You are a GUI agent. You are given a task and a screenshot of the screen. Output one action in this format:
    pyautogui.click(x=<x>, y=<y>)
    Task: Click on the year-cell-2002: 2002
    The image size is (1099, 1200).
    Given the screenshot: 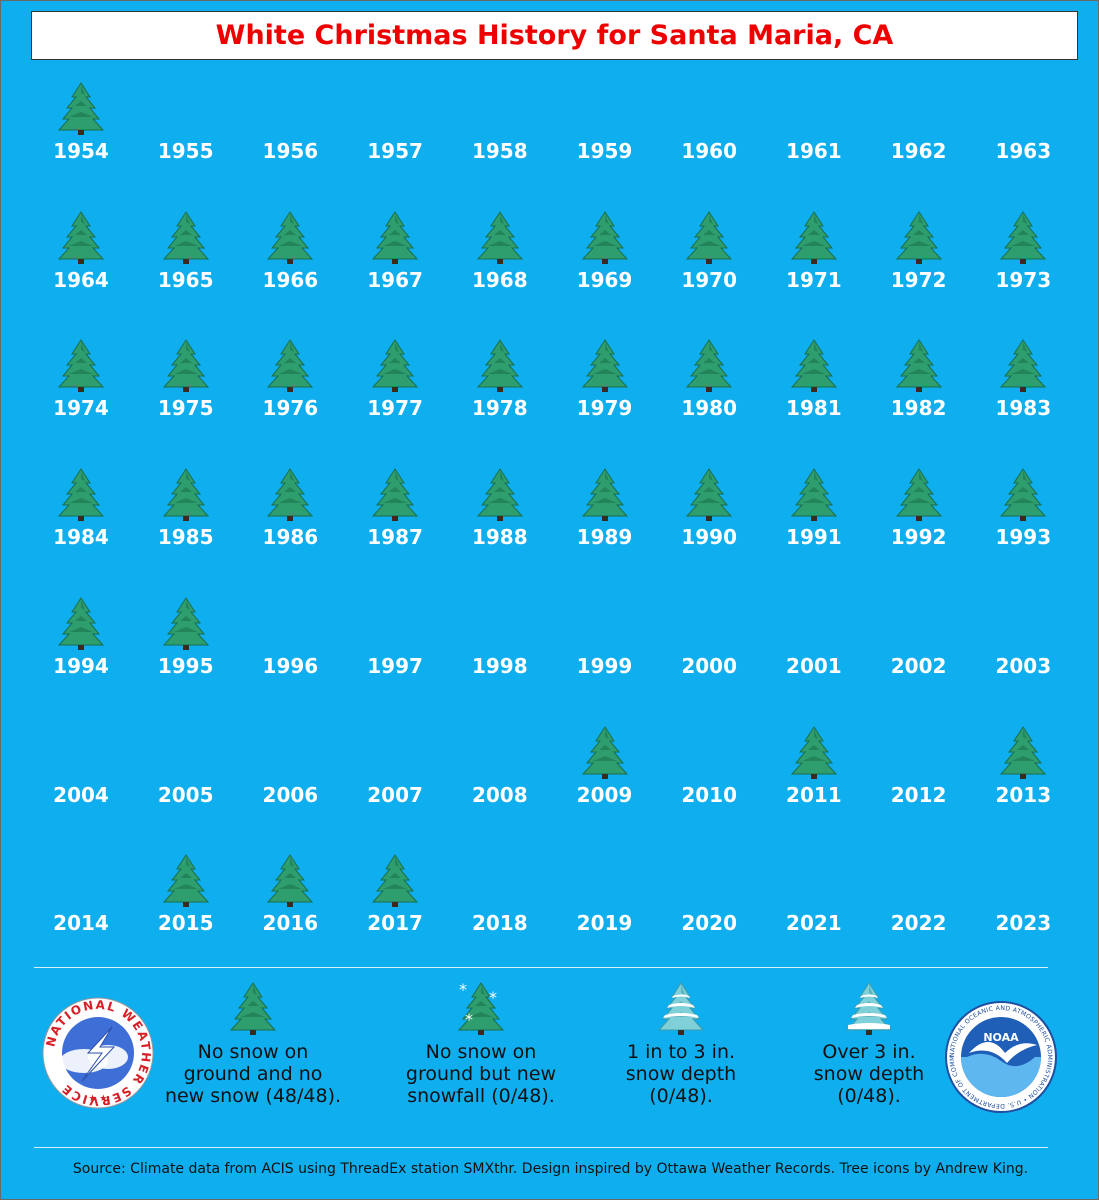 What is the action you would take?
    pyautogui.click(x=919, y=656)
    